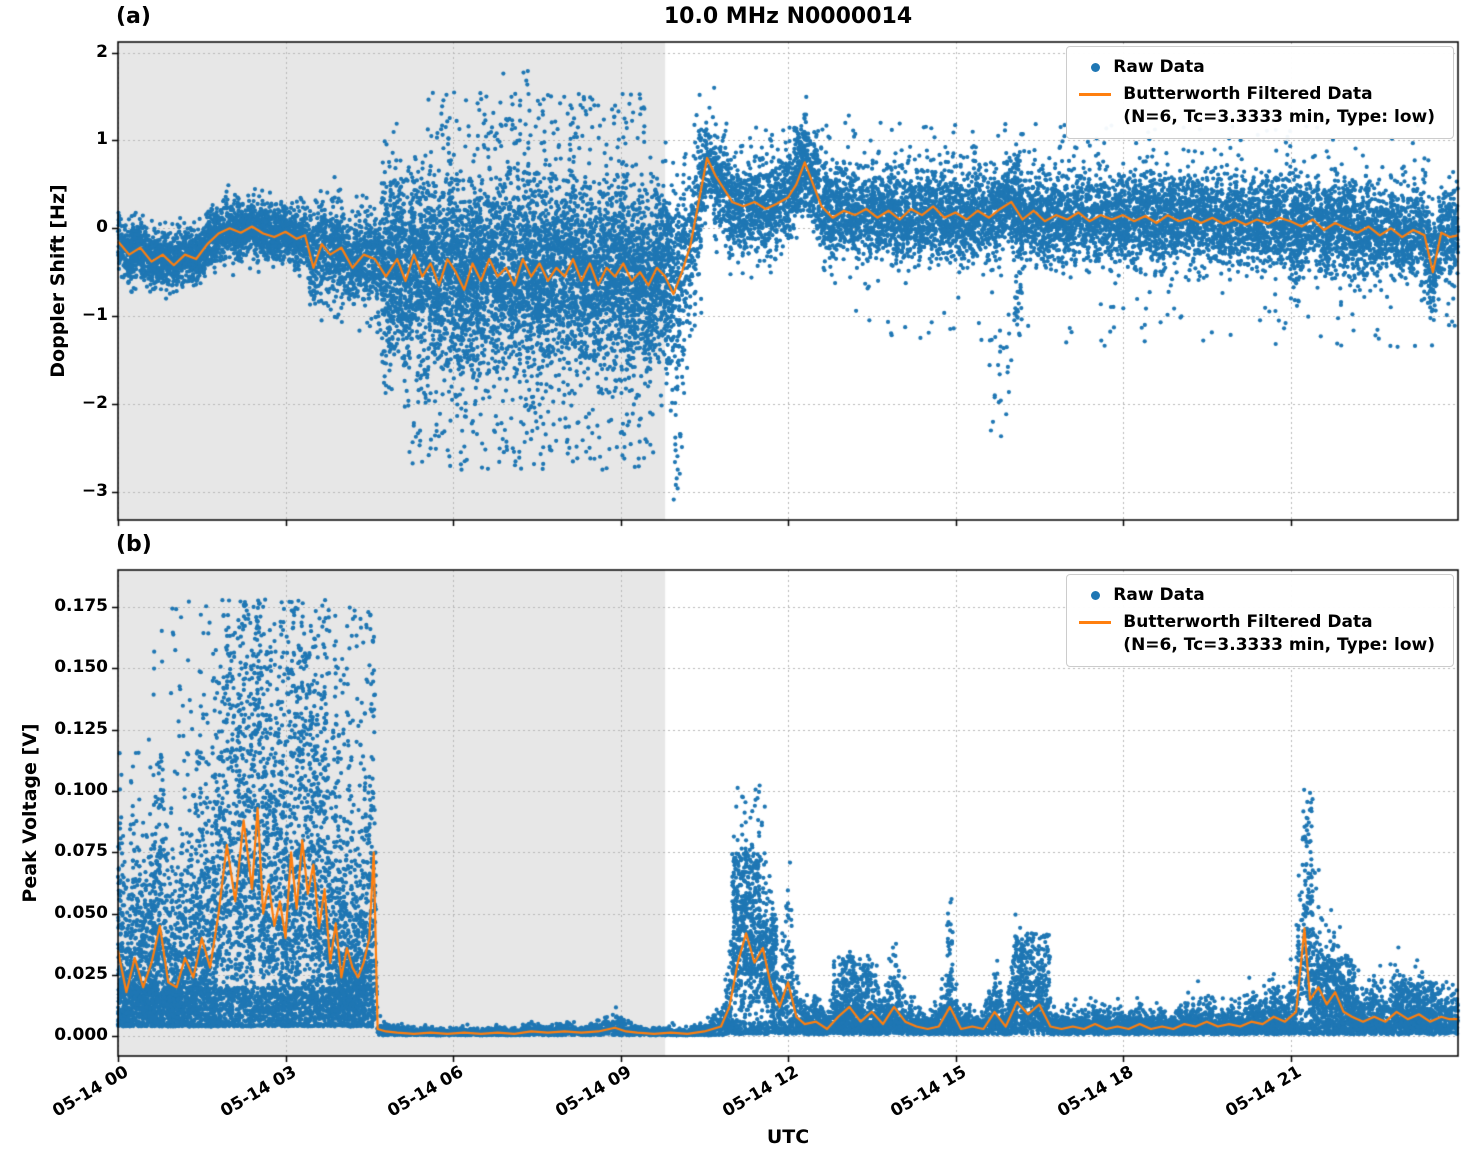 This screenshot has height=1172, width=1472. What do you see at coordinates (134, 544) in the screenshot?
I see `panel-b-tag: (b)` at bounding box center [134, 544].